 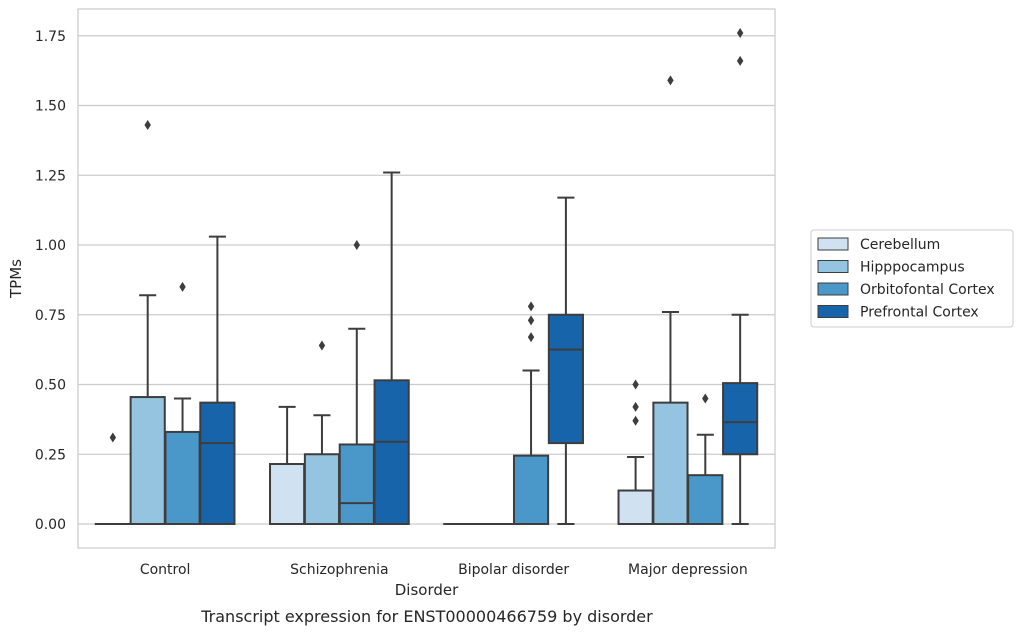 What do you see at coordinates (50, 176) in the screenshot?
I see `y-tick-label: 1.25` at bounding box center [50, 176].